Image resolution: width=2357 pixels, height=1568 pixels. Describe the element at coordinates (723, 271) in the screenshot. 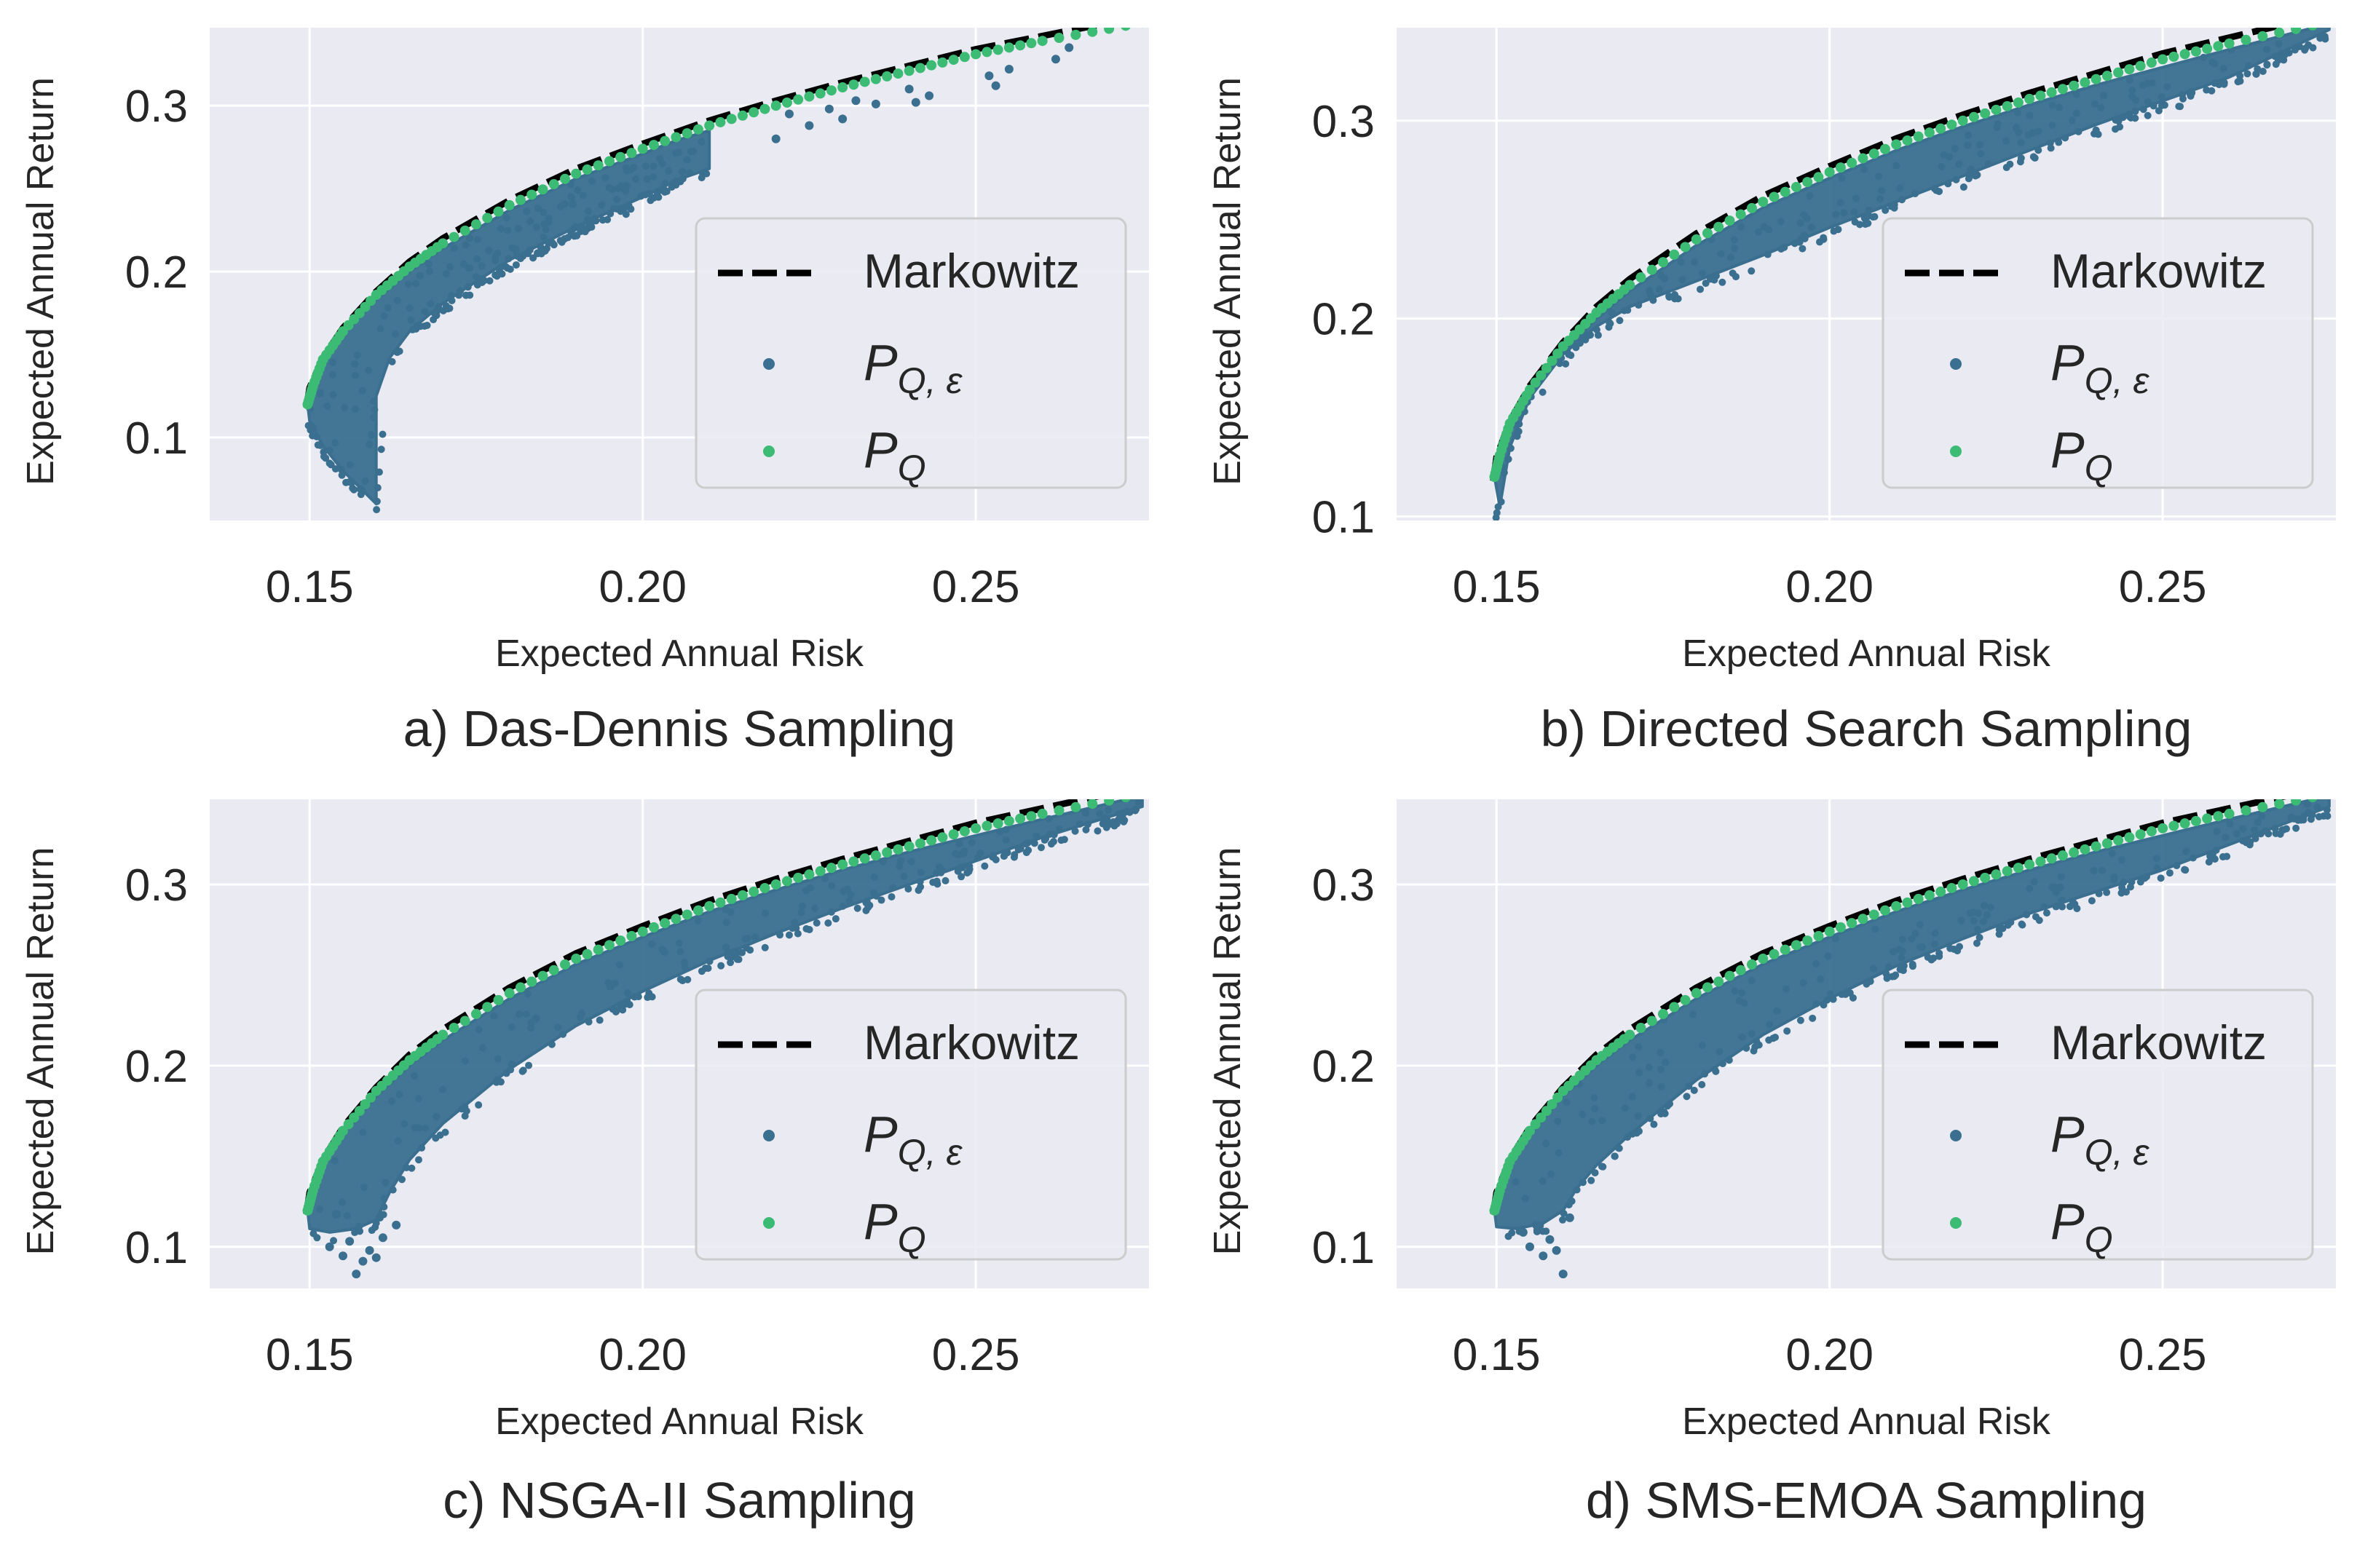

I see `plot-content` at that location.